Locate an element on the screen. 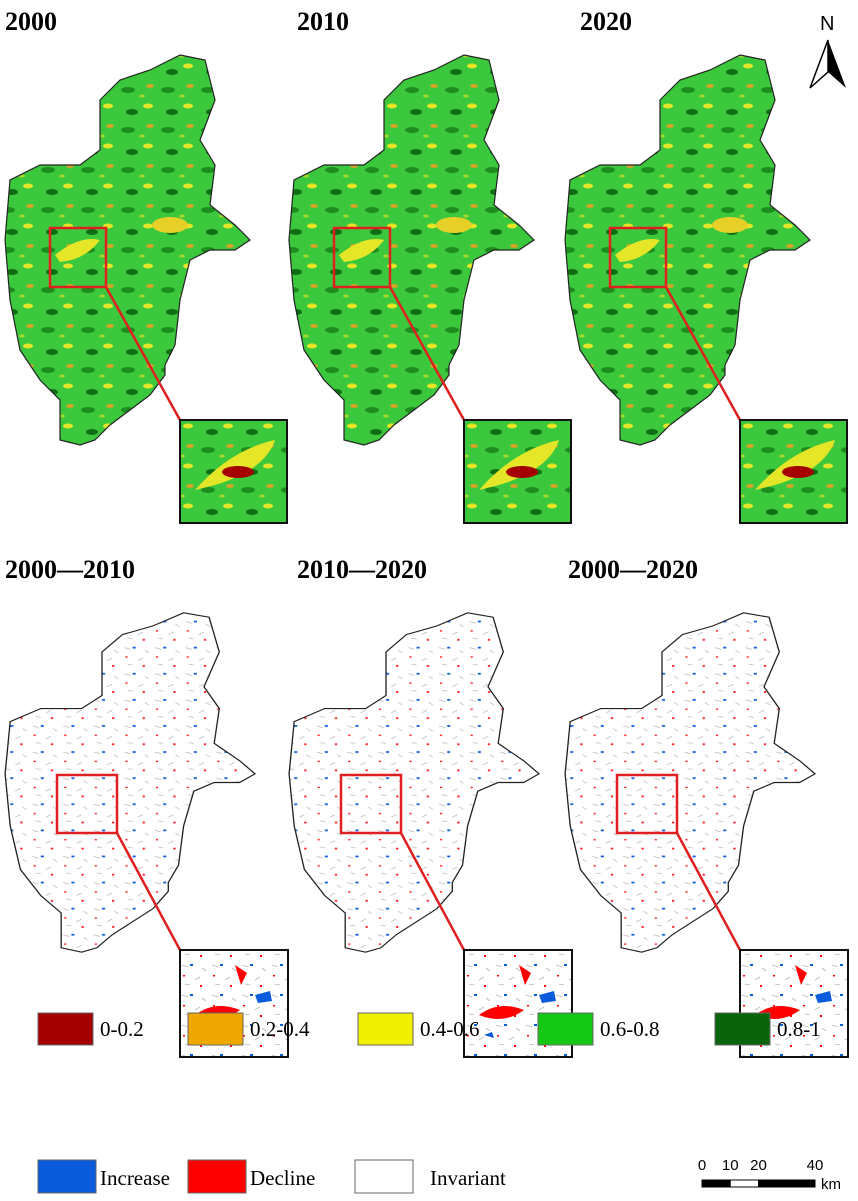 Image resolution: width=858 pixels, height=1201 pixels. map-2000-2020 is located at coordinates (704, 828).